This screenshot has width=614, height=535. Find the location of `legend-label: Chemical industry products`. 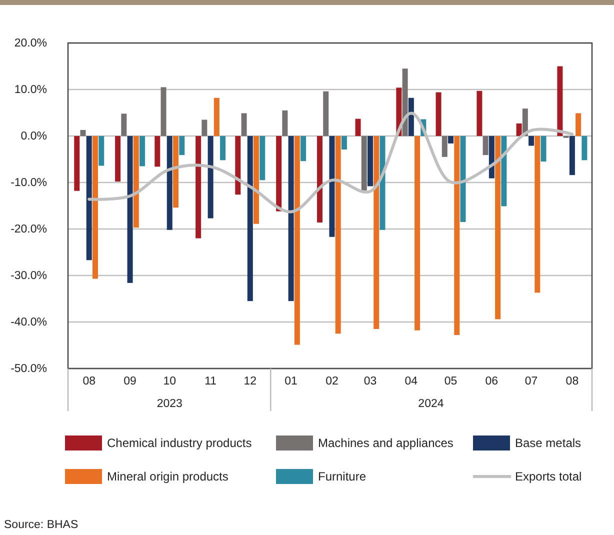

legend-label: Chemical industry products is located at coordinates (179, 443).